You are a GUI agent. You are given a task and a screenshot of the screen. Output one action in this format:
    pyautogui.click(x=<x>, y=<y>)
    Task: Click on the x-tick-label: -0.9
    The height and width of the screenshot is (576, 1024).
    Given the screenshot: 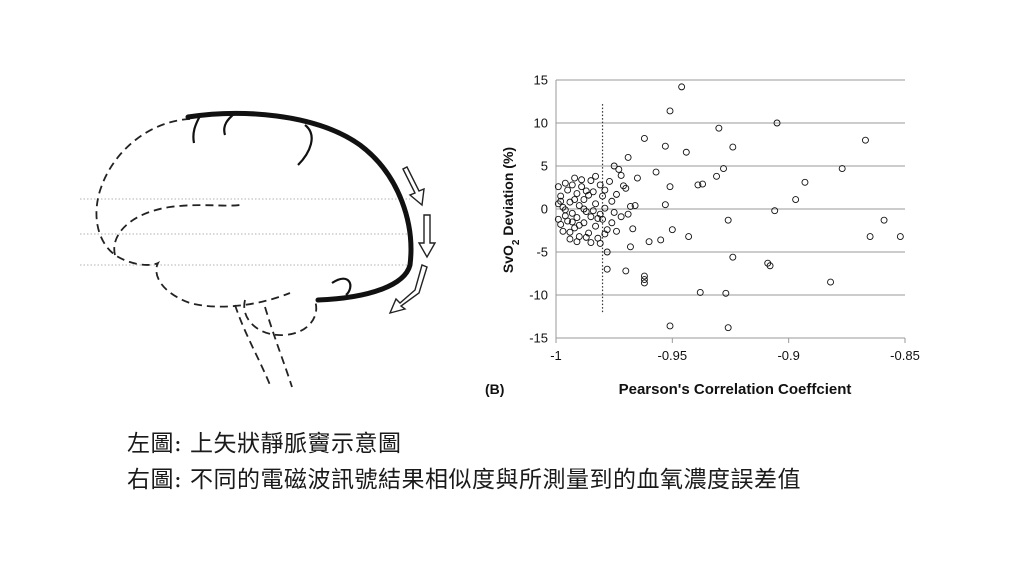 What is the action you would take?
    pyautogui.click(x=788, y=355)
    